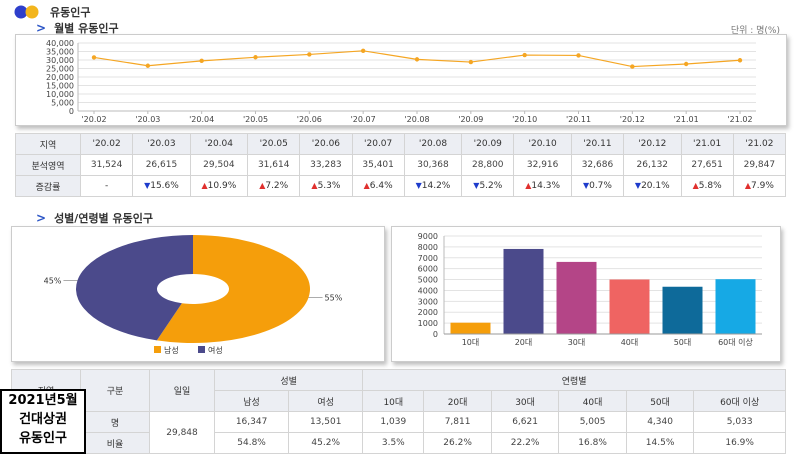 This screenshot has width=800, height=454. What do you see at coordinates (43, 400) in the screenshot?
I see `stamp-line: 2021년5월` at bounding box center [43, 400].